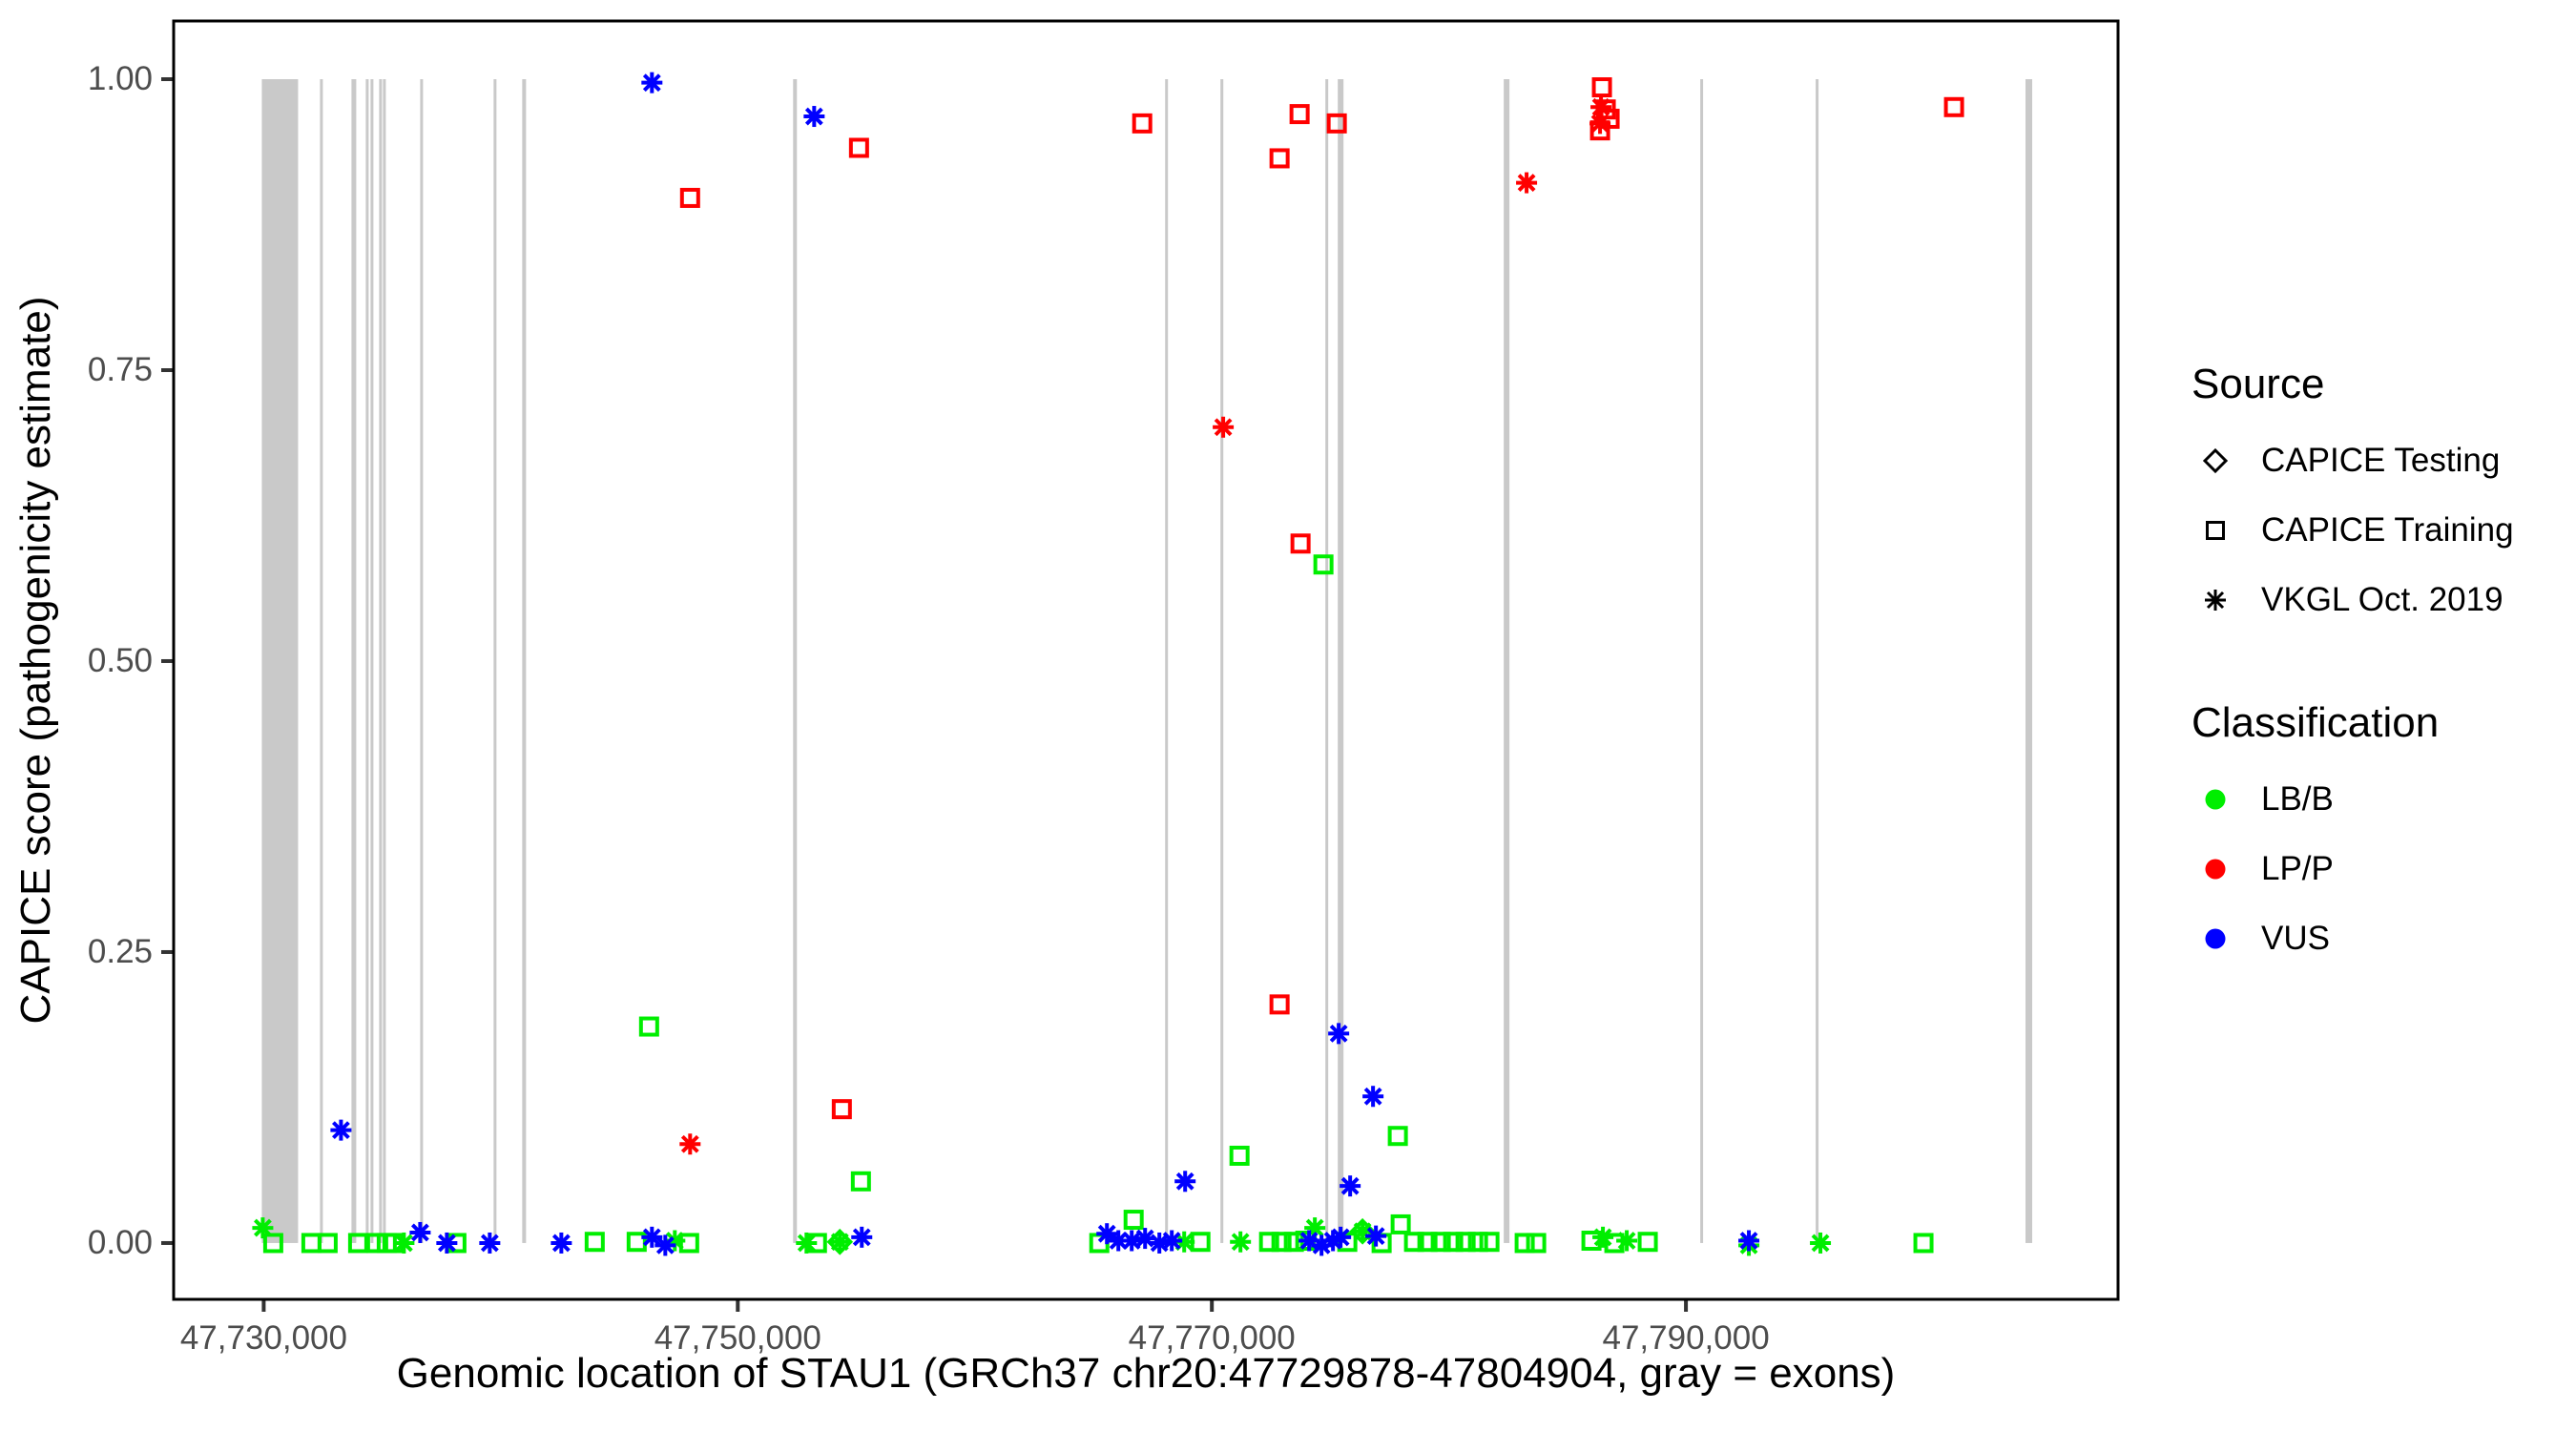  Describe the element at coordinates (120, 369) in the screenshot. I see `y-tick-label: 0.75` at that location.